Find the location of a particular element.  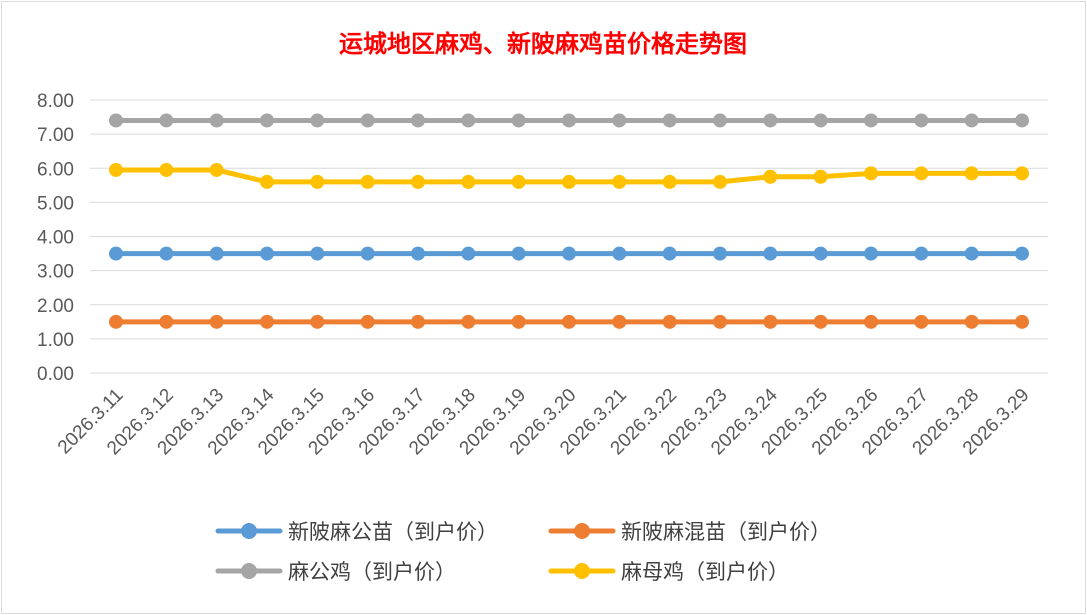

legend-label: 新陂麻混苗（到户价） is located at coordinates (726, 532).